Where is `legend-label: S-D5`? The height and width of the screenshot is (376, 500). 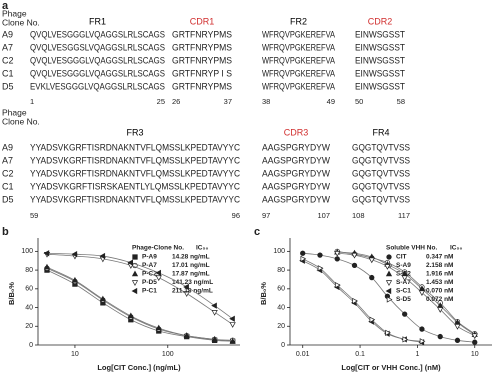
legend-label: S-D5 is located at coordinates (403, 299).